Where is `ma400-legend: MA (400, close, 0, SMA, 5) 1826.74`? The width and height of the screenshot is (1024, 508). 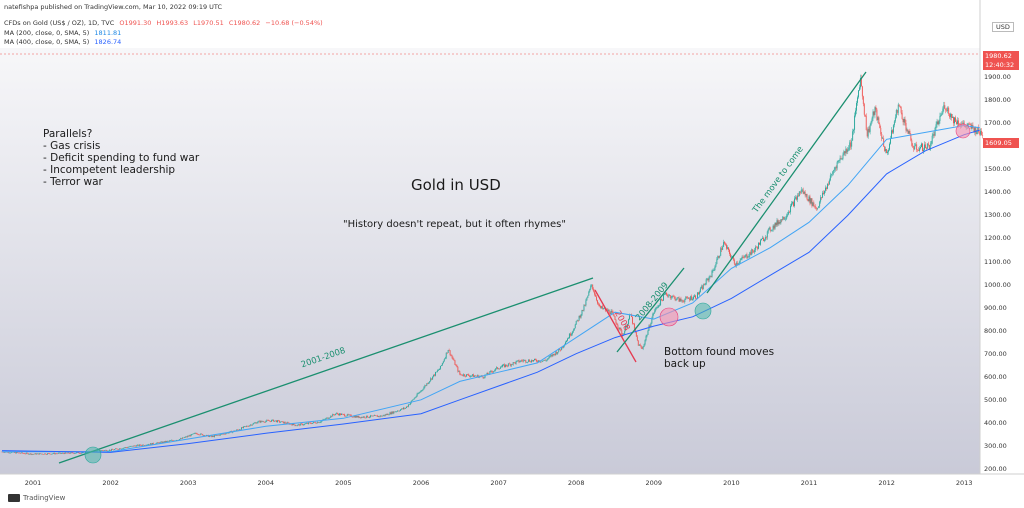 ma400-legend: MA (400, close, 0, SMA, 5) 1826.74 is located at coordinates (64, 42).